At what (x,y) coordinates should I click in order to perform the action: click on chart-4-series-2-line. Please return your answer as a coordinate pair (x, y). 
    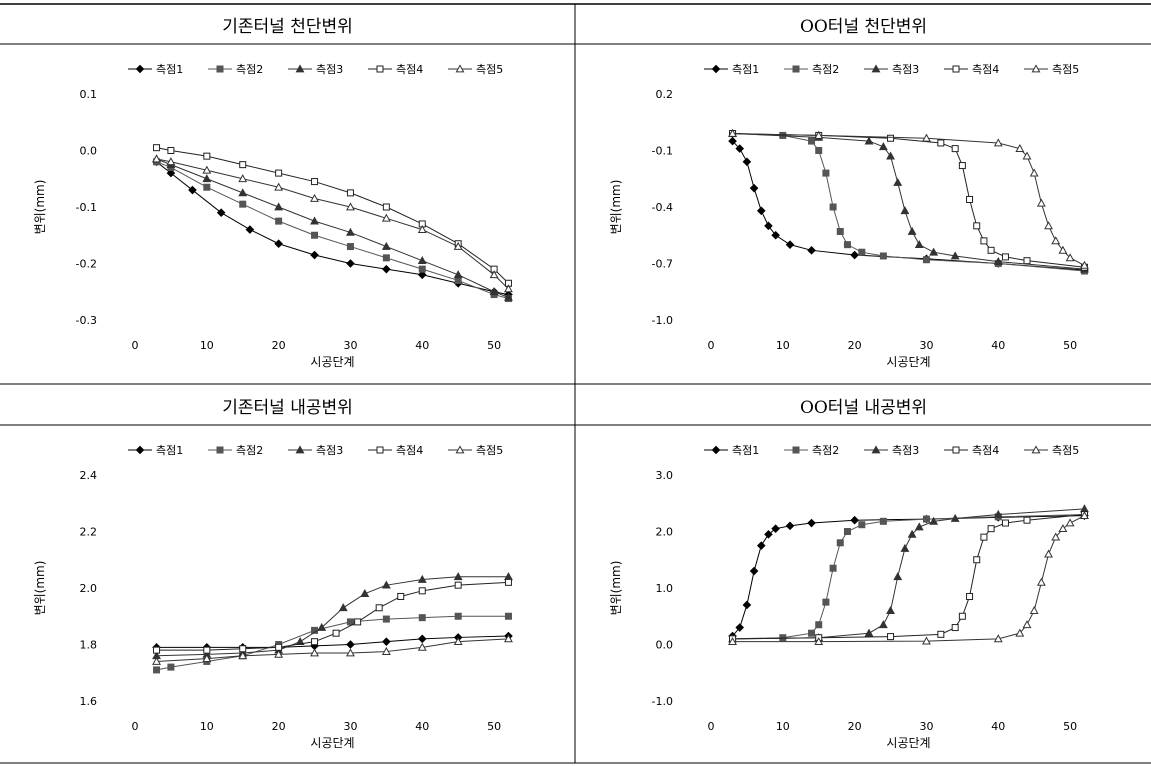
    Looking at the image, I should click on (908, 577).